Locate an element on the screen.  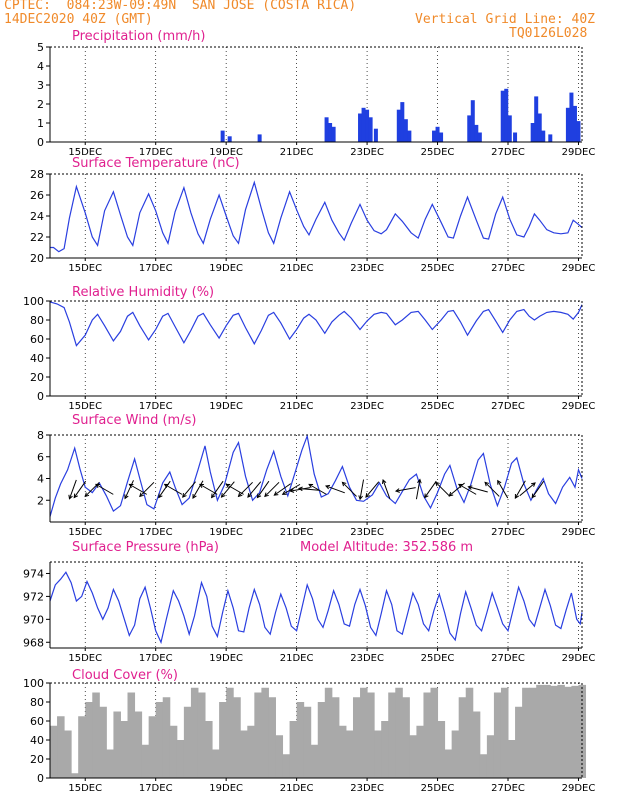
x-tick-label: 27DEC is located at coordinates (508, 788).